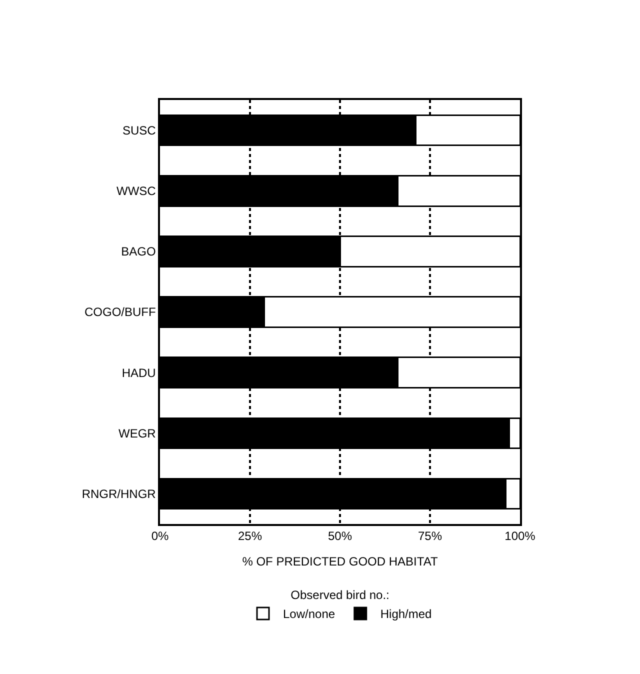 This screenshot has width=640, height=674. I want to click on x-tick-label: 75%, so click(430, 536).